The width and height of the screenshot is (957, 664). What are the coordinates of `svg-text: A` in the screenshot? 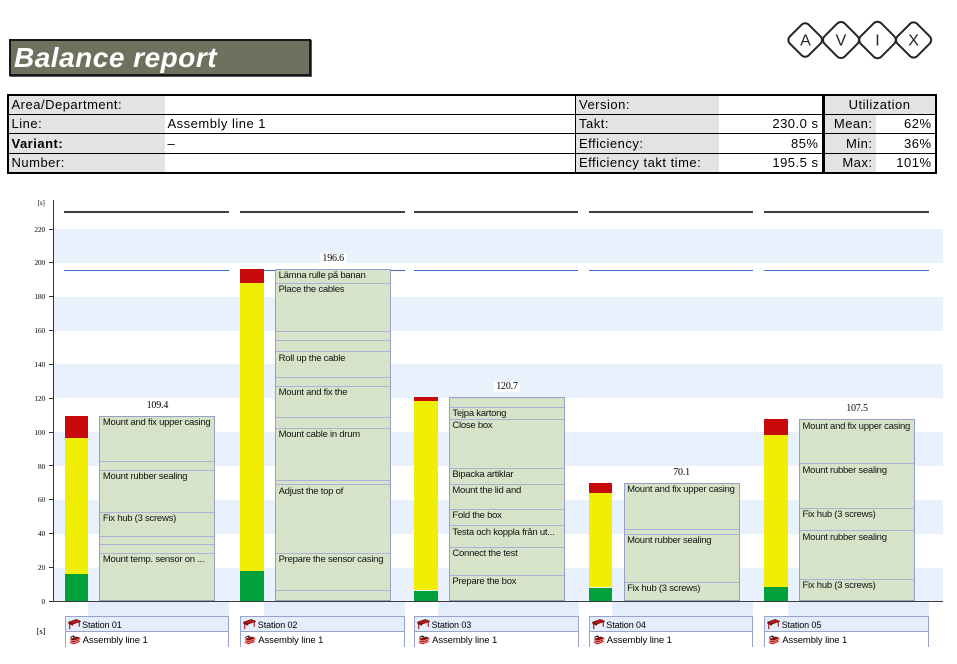 It's located at (805, 41).